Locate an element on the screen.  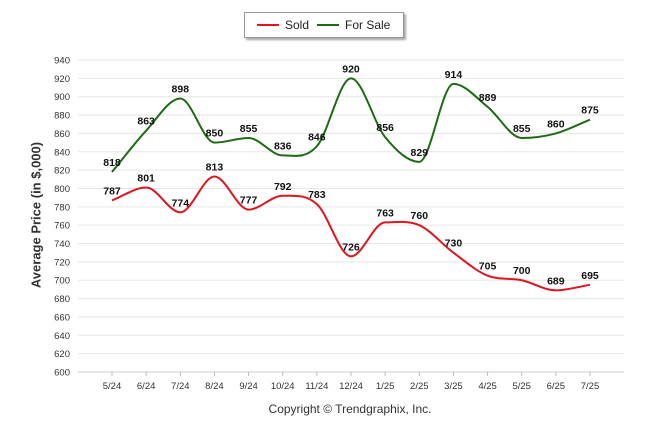
data-label-for-sale: 875 is located at coordinates (590, 111).